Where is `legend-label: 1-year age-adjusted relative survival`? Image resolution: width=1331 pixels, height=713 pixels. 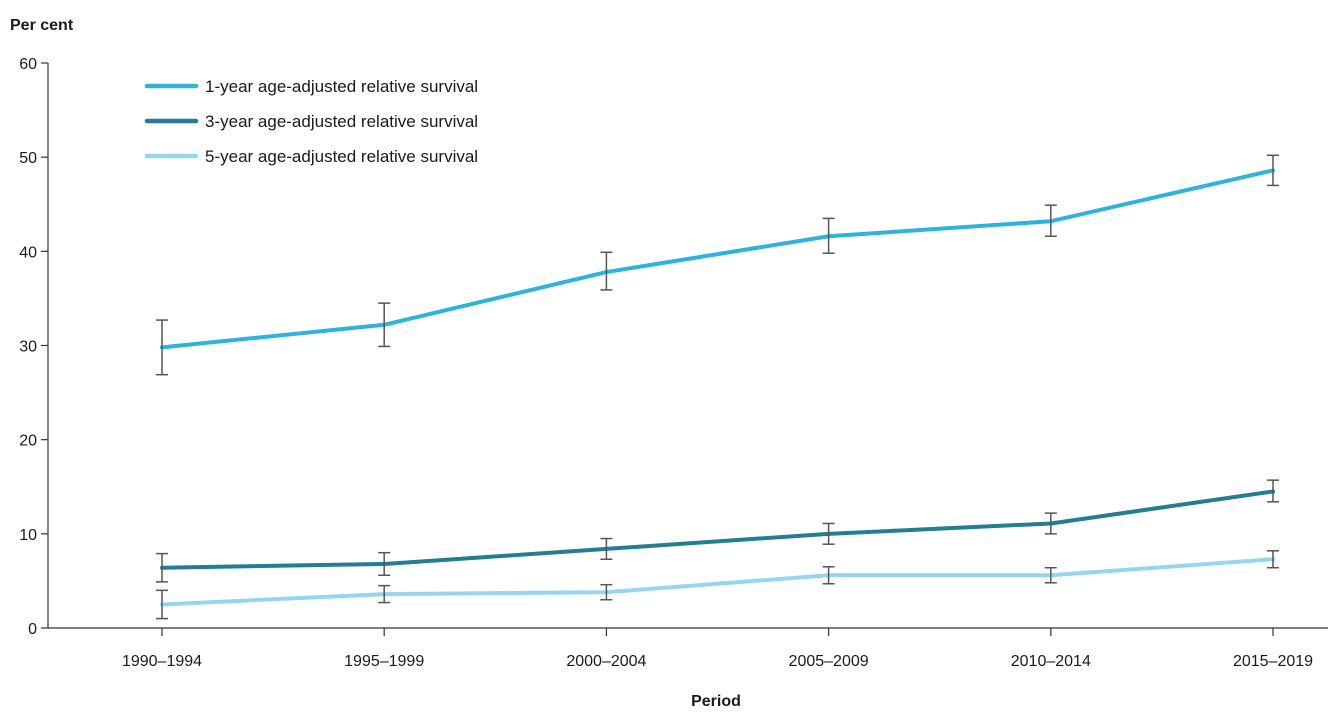
legend-label: 1-year age-adjusted relative survival is located at coordinates (341, 86).